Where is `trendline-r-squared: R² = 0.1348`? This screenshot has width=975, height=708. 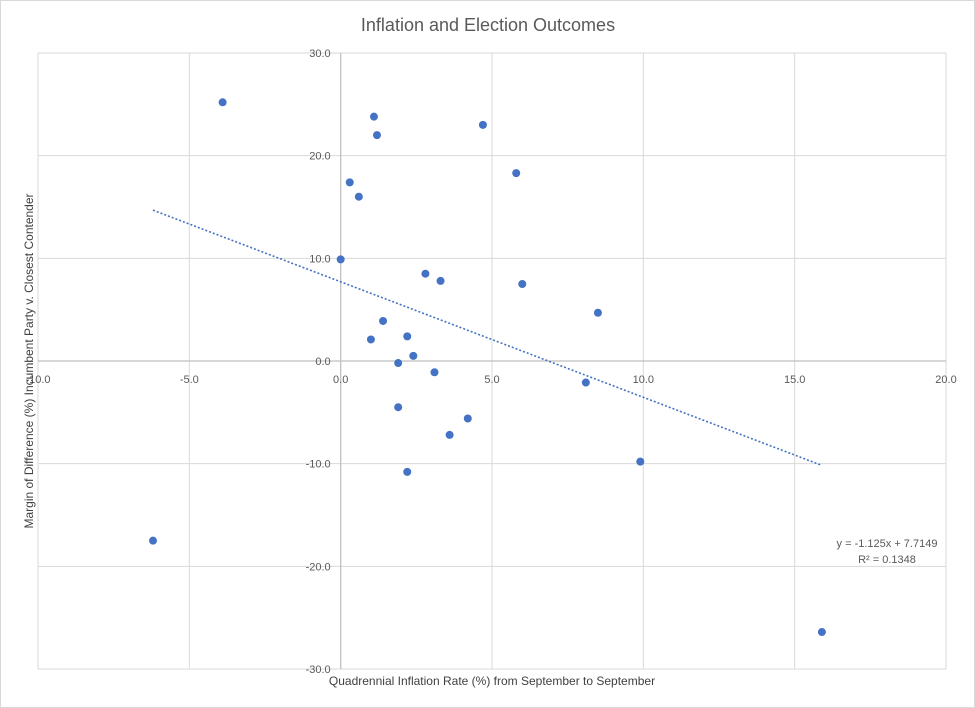
trendline-r-squared: R² = 0.1348 is located at coordinates (887, 560).